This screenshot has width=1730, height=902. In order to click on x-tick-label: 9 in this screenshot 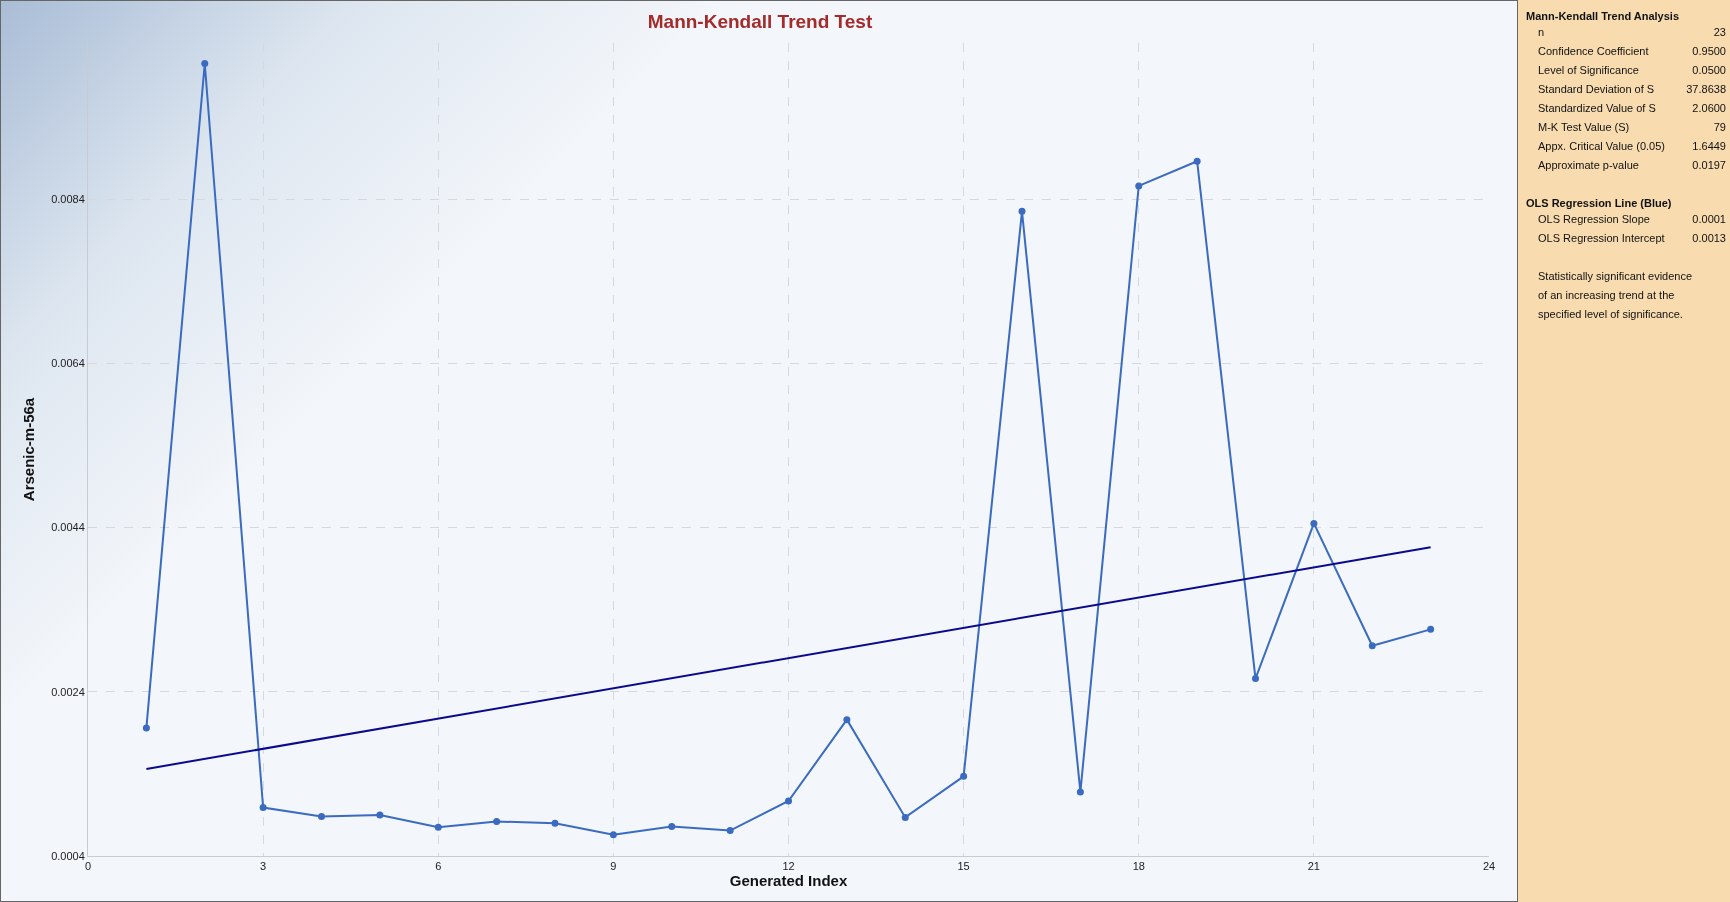, I will do `click(613, 866)`.